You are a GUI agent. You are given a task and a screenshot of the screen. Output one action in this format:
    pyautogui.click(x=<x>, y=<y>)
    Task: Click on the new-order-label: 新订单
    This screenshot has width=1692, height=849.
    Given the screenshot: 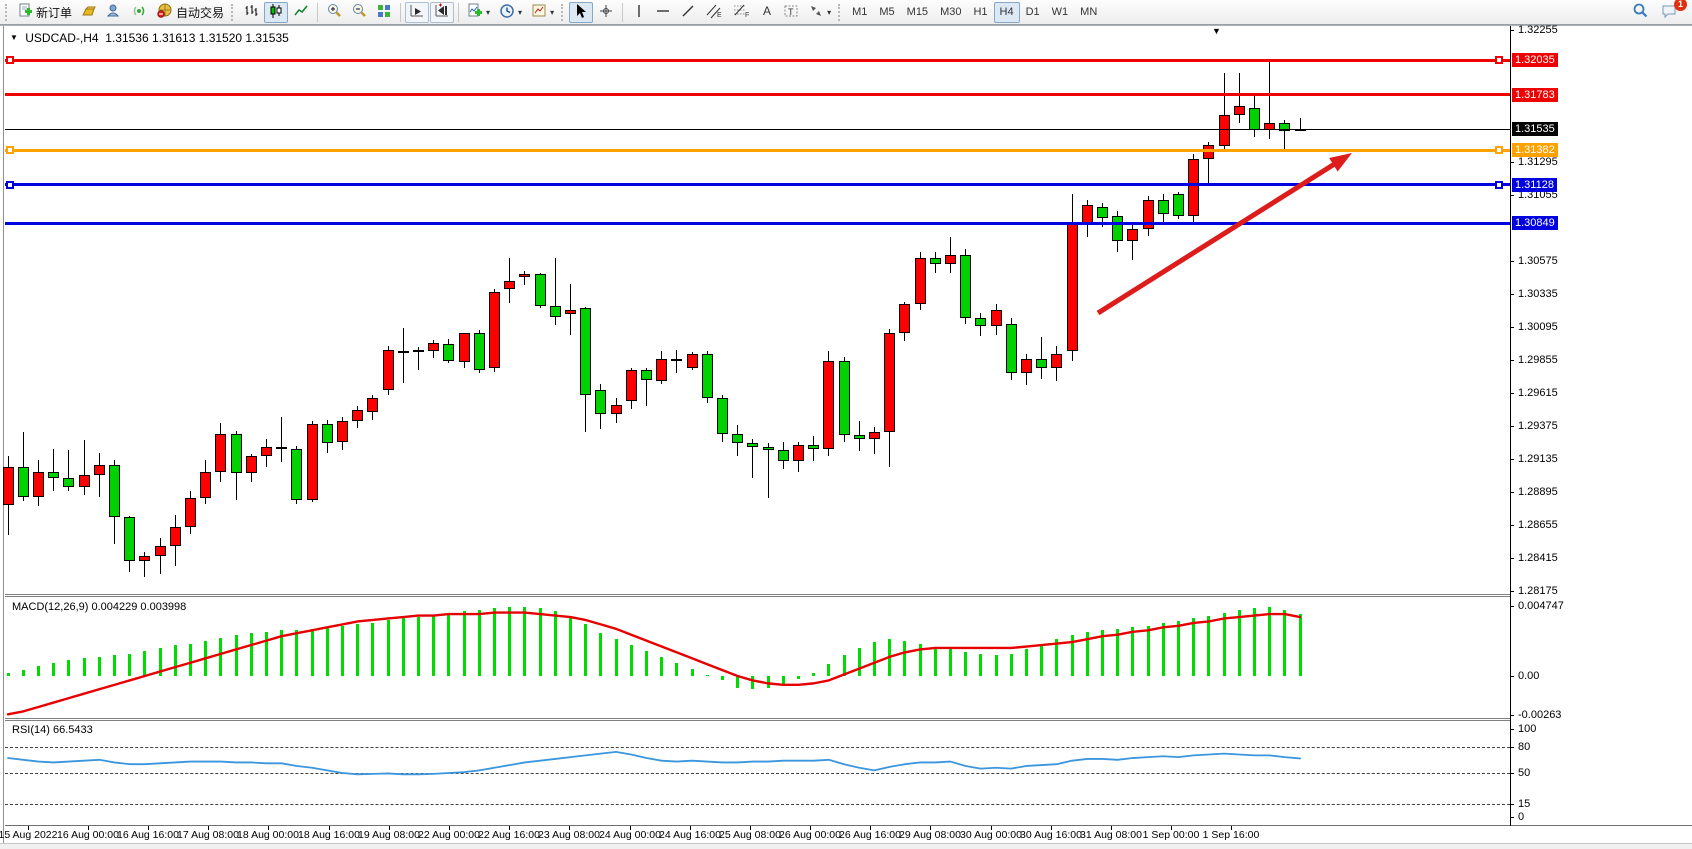 What is the action you would take?
    pyautogui.click(x=54, y=12)
    